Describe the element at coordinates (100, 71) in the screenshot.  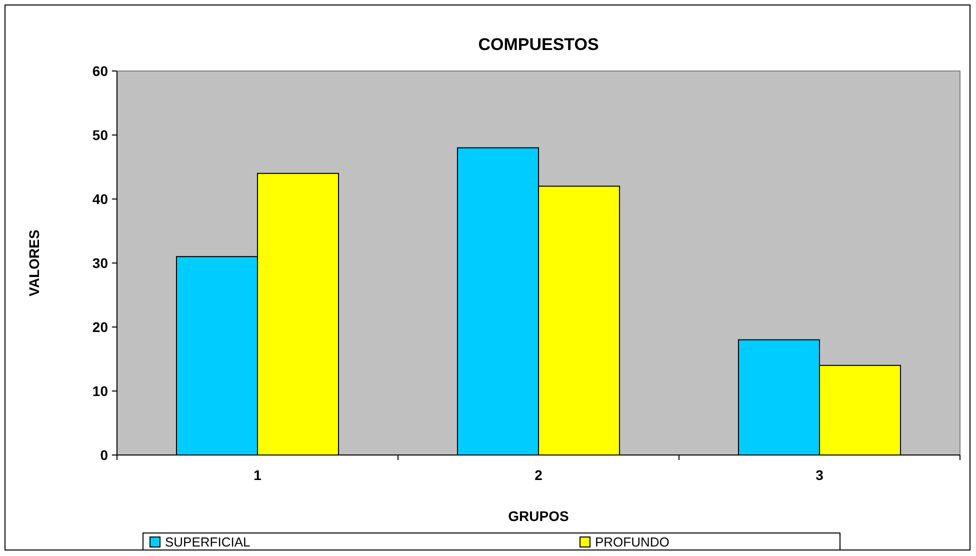
I see `y-tick-label: 60` at that location.